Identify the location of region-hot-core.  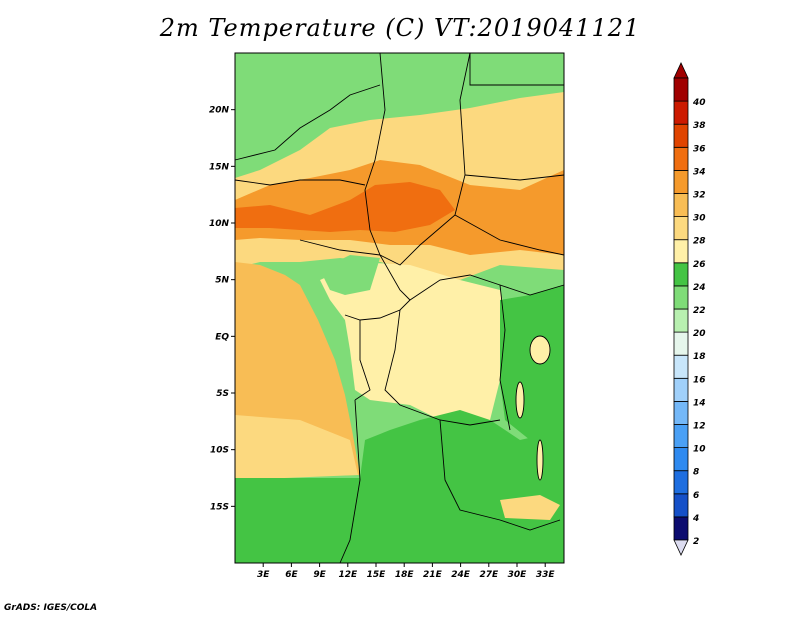
(345, 207).